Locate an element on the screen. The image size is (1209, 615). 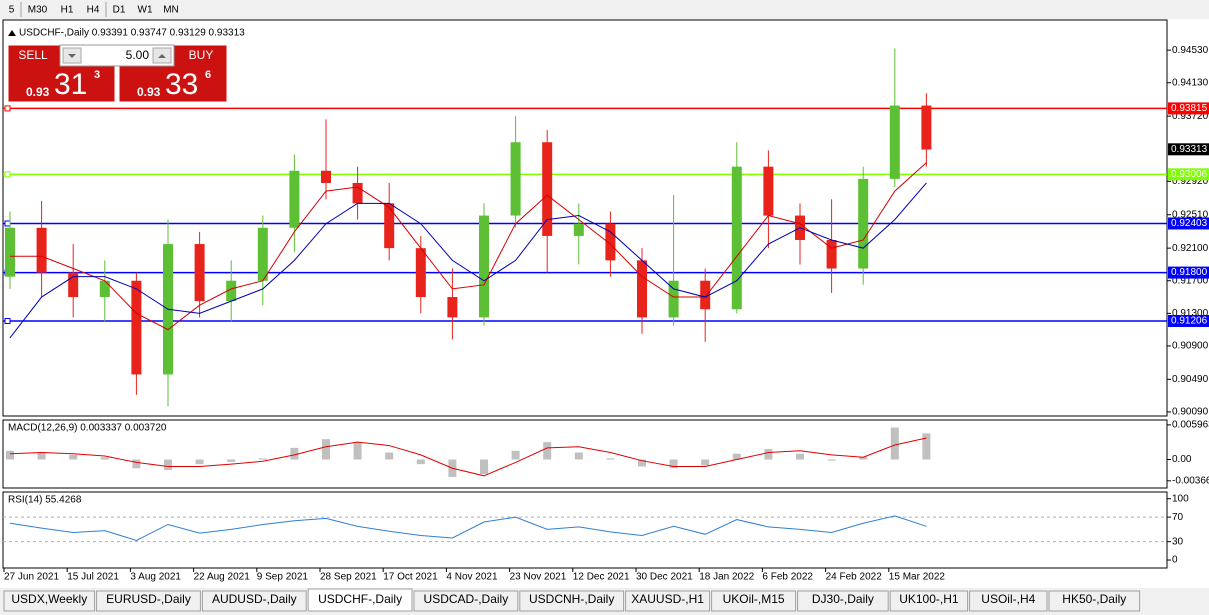
timeframe-button: H4 is located at coordinates (93, 10).